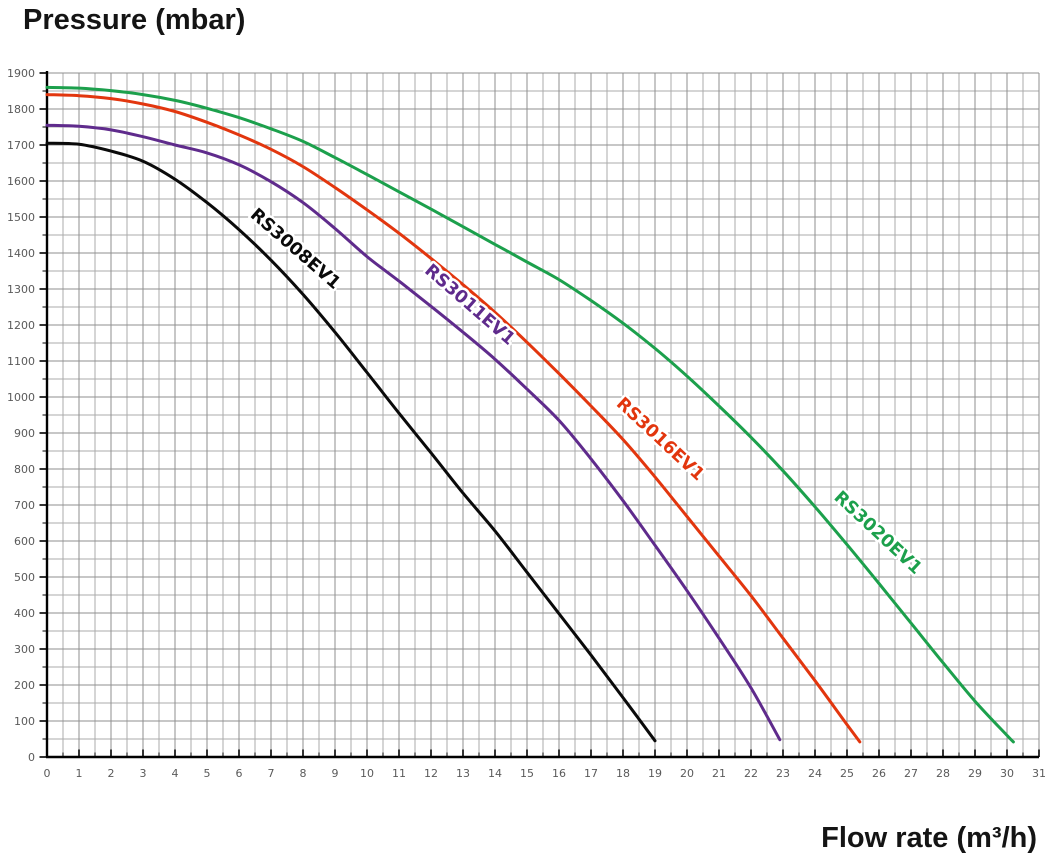  What do you see at coordinates (783, 773) in the screenshot?
I see `x-tick-label: 23` at bounding box center [783, 773].